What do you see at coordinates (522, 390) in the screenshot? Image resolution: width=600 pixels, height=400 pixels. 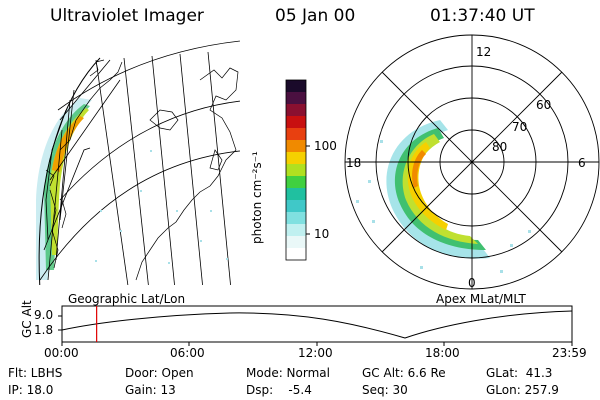 I see `geo-longitude-status: GLon: 257.9` at bounding box center [522, 390].